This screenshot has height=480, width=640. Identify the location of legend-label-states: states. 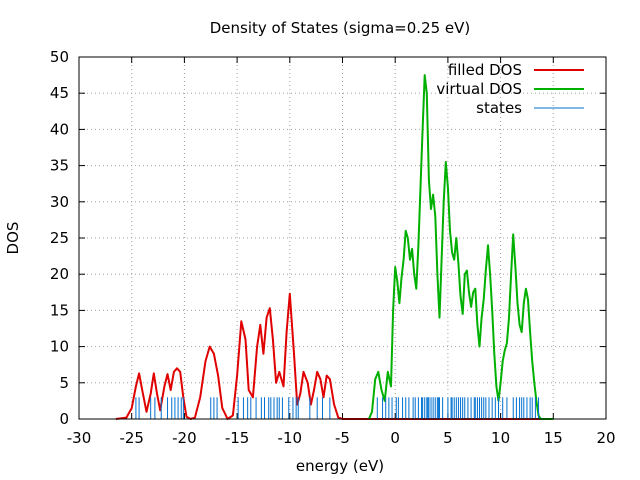
(499, 108).